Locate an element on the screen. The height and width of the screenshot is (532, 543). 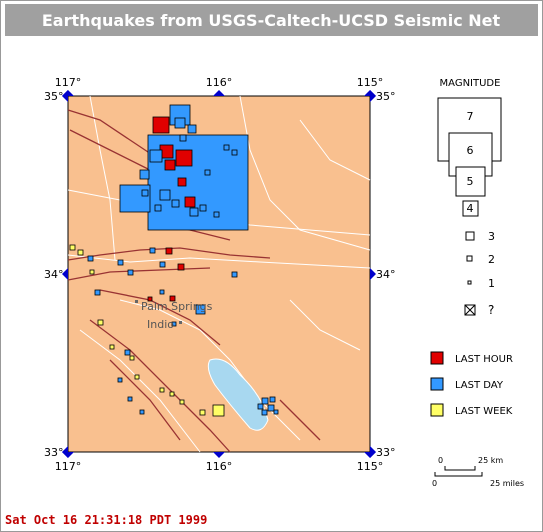
lon-label: 115° is located at coordinates (370, 466).